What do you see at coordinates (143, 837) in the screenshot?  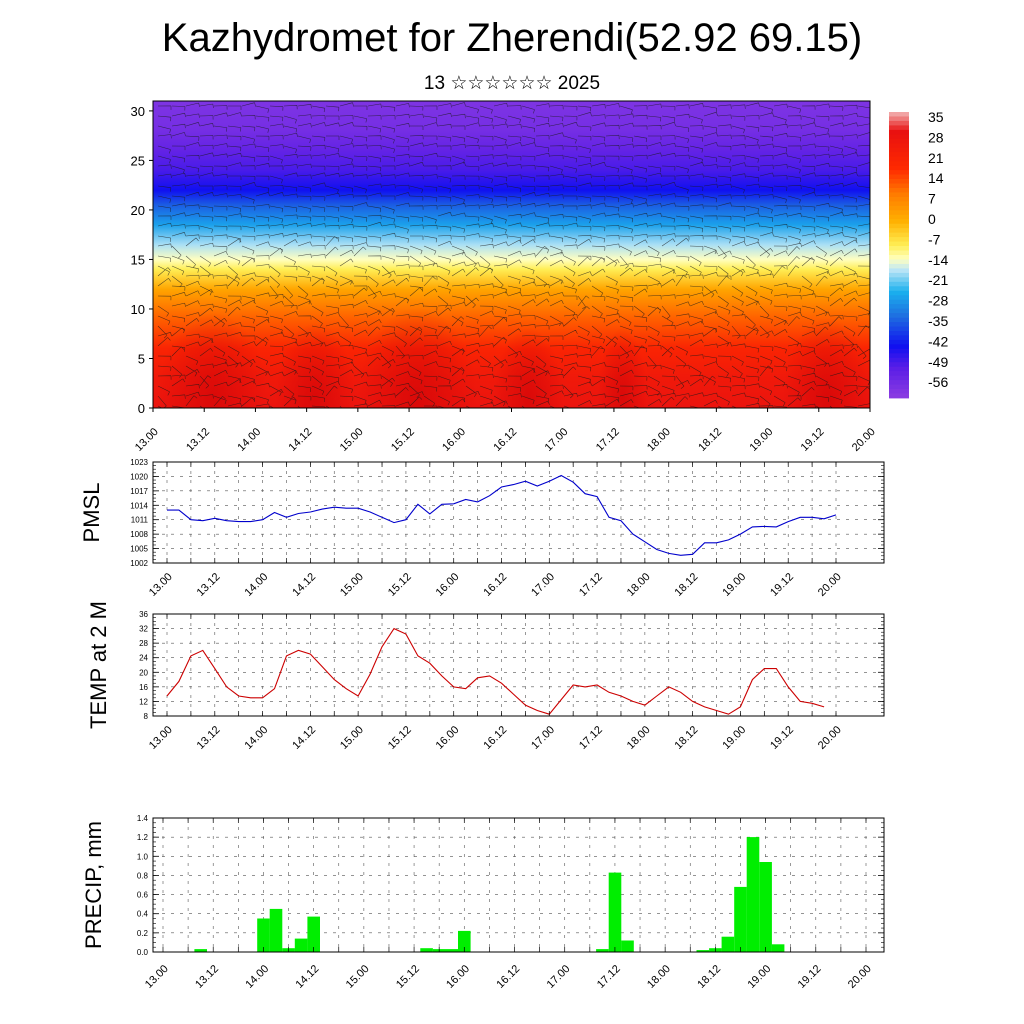 I see `precip-y-tick-label: 1.2` at bounding box center [143, 837].